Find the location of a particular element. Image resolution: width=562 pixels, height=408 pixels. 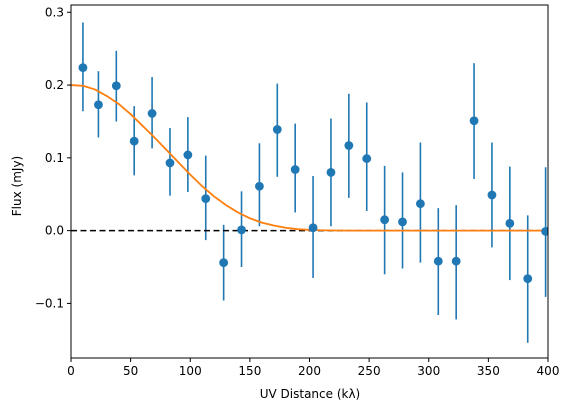

x-tick-label: 100 is located at coordinates (190, 371).